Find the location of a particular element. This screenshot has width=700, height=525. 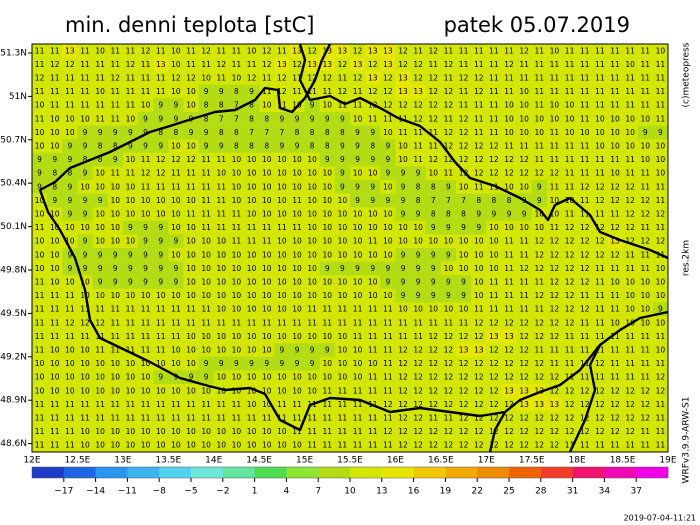

lon-label: 18E is located at coordinates (577, 461).